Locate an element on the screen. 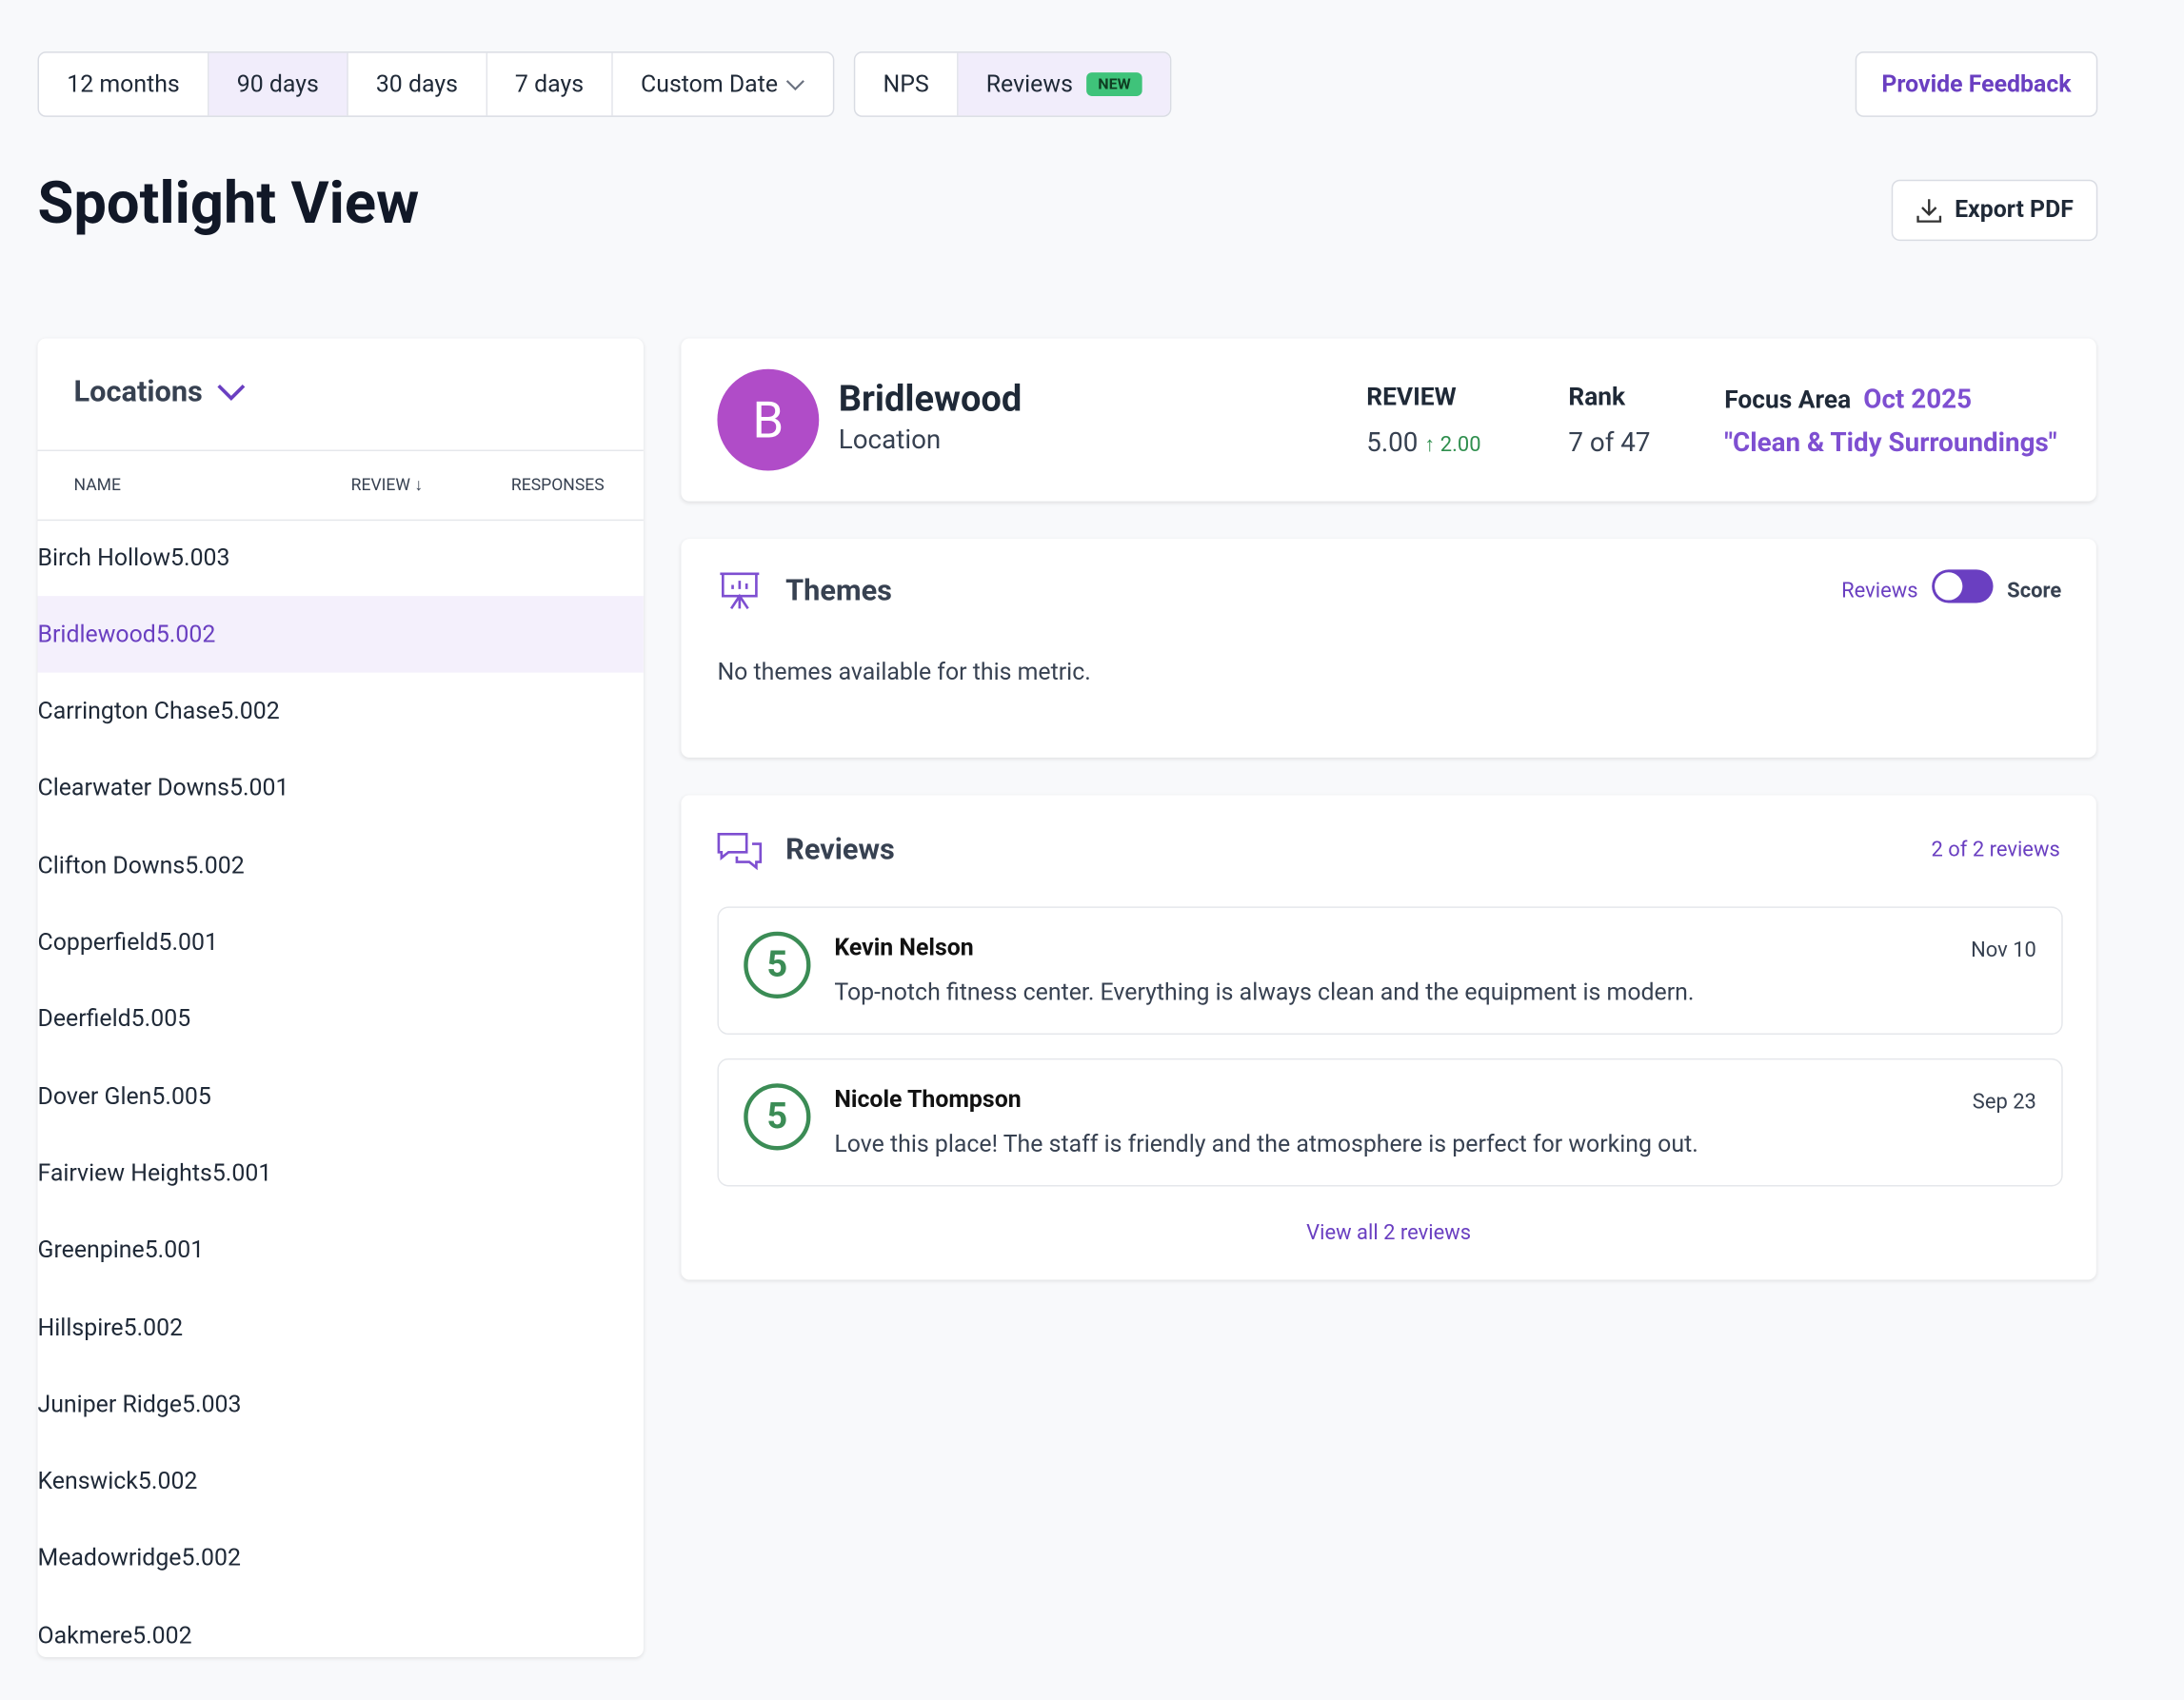 This screenshot has width=2184, height=1700. value: 2.00 is located at coordinates (1460, 444).